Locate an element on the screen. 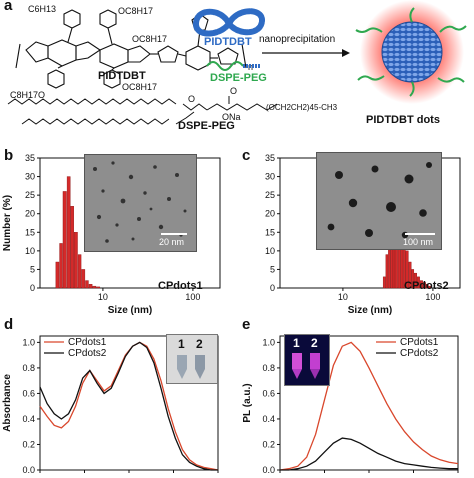 This screenshot has height=478, width=474. vial-label-2-d: 2 is located at coordinates (199, 344).